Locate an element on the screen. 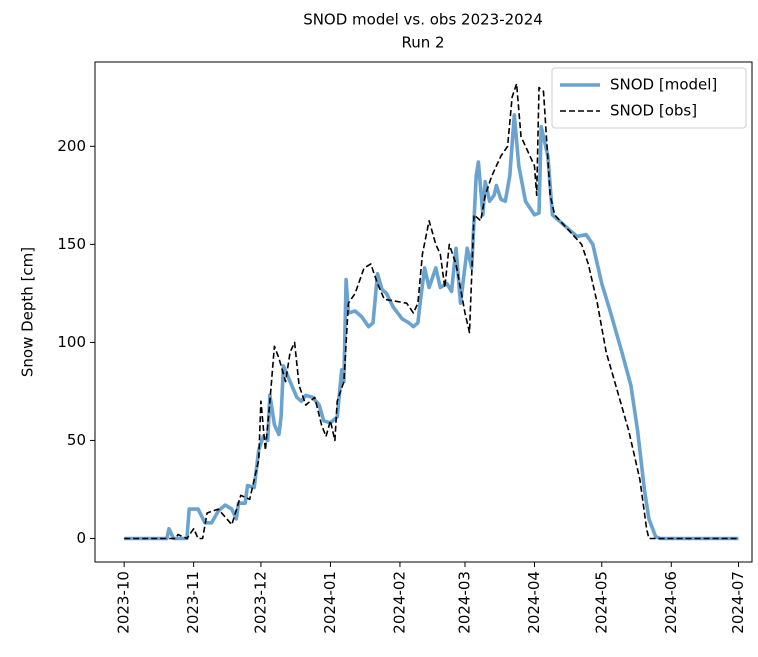 Image resolution: width=758 pixels, height=657 pixels. x-tick-label: 2023-11 is located at coordinates (193, 602).